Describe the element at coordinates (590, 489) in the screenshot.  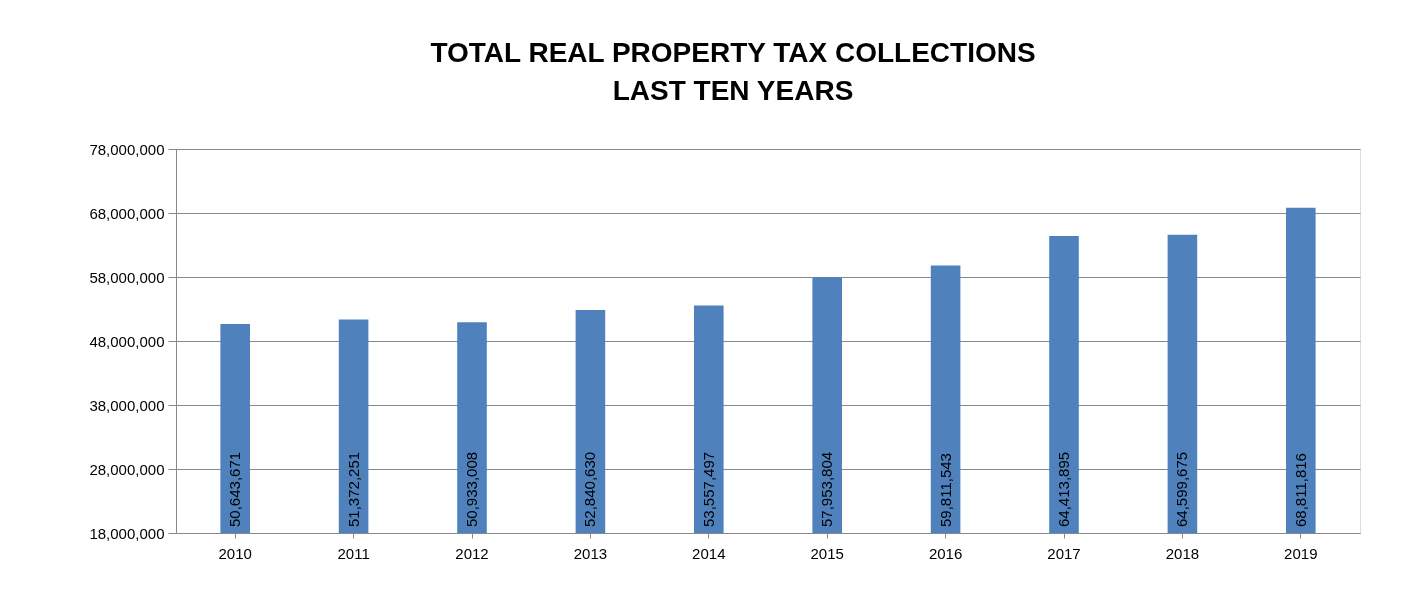
I see `data-label: 52,840,630` at that location.